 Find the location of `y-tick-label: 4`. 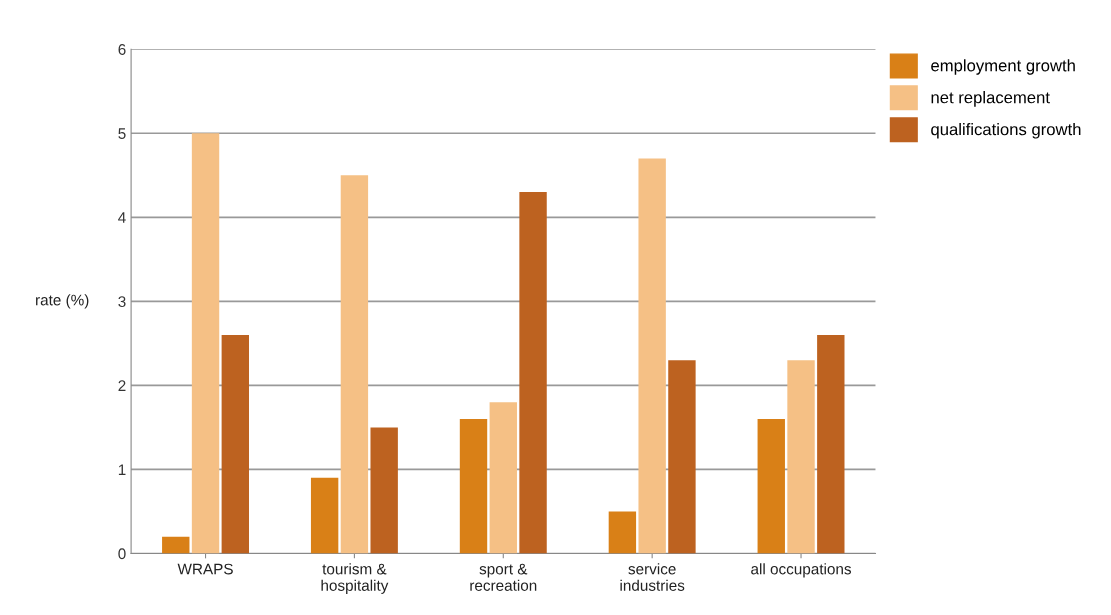

y-tick-label: 4 is located at coordinates (122, 217).